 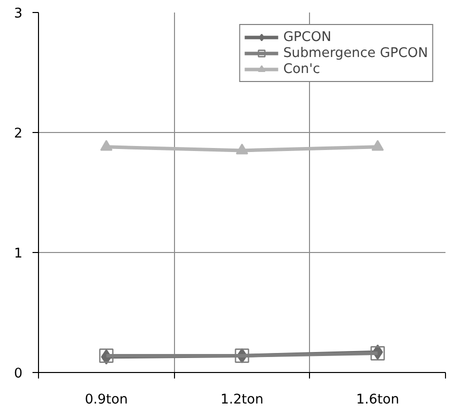 What do you see at coordinates (18, 374) in the screenshot?
I see `y-tick-label: 0` at bounding box center [18, 374].